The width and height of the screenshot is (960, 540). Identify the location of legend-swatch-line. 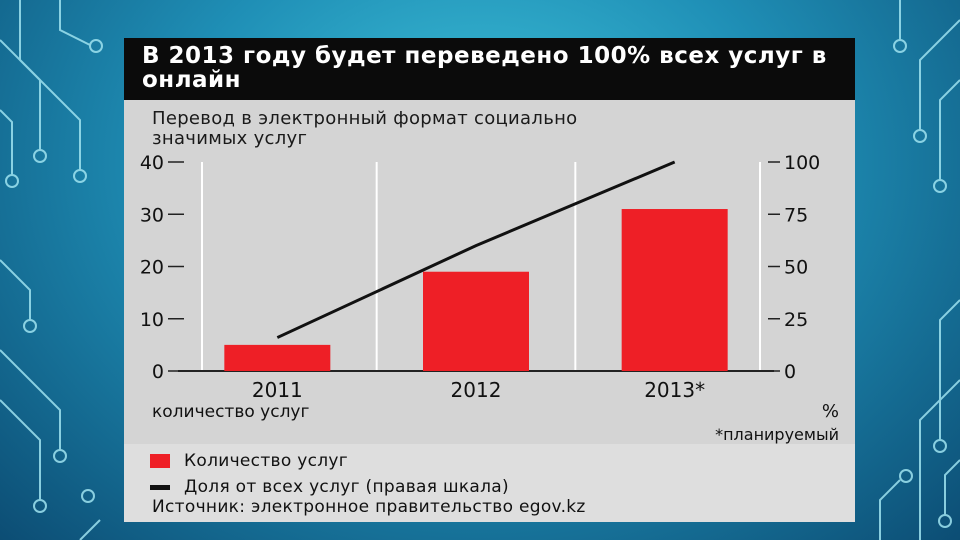
(160, 487).